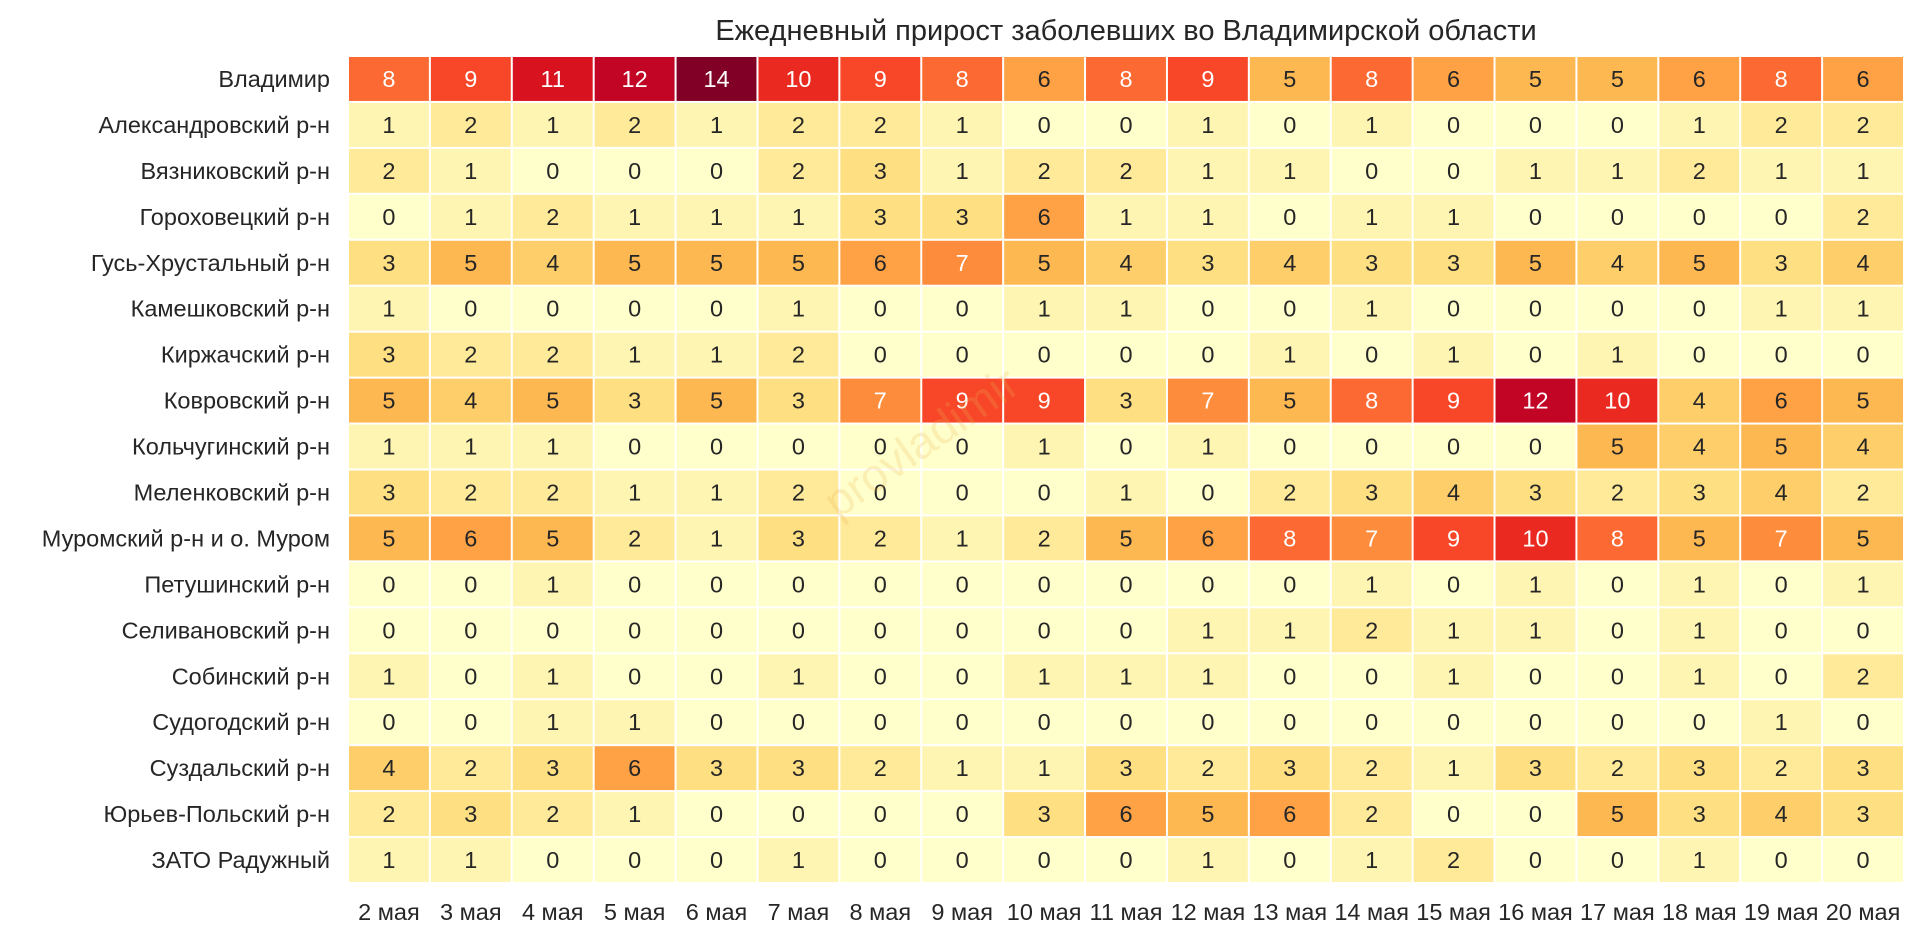 The width and height of the screenshot is (1920, 943). Describe the element at coordinates (1863, 912) in the screenshot. I see `column-tick-label: 20 мая` at that location.